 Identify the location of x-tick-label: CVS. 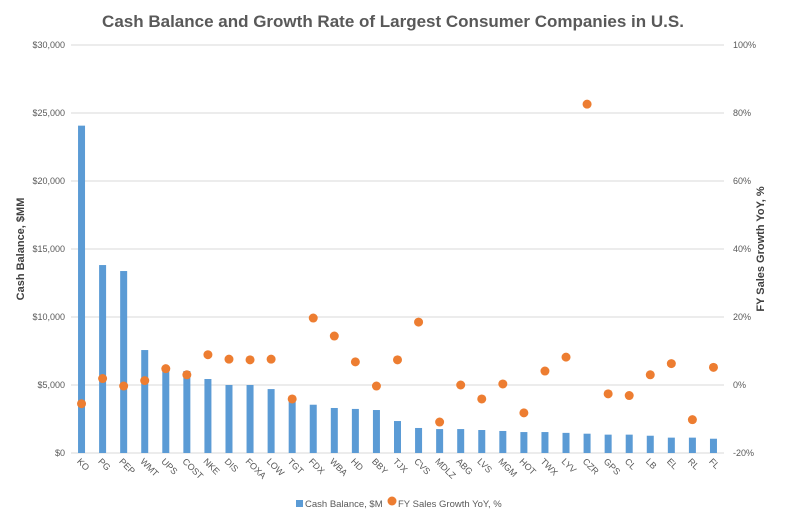
(422, 466).